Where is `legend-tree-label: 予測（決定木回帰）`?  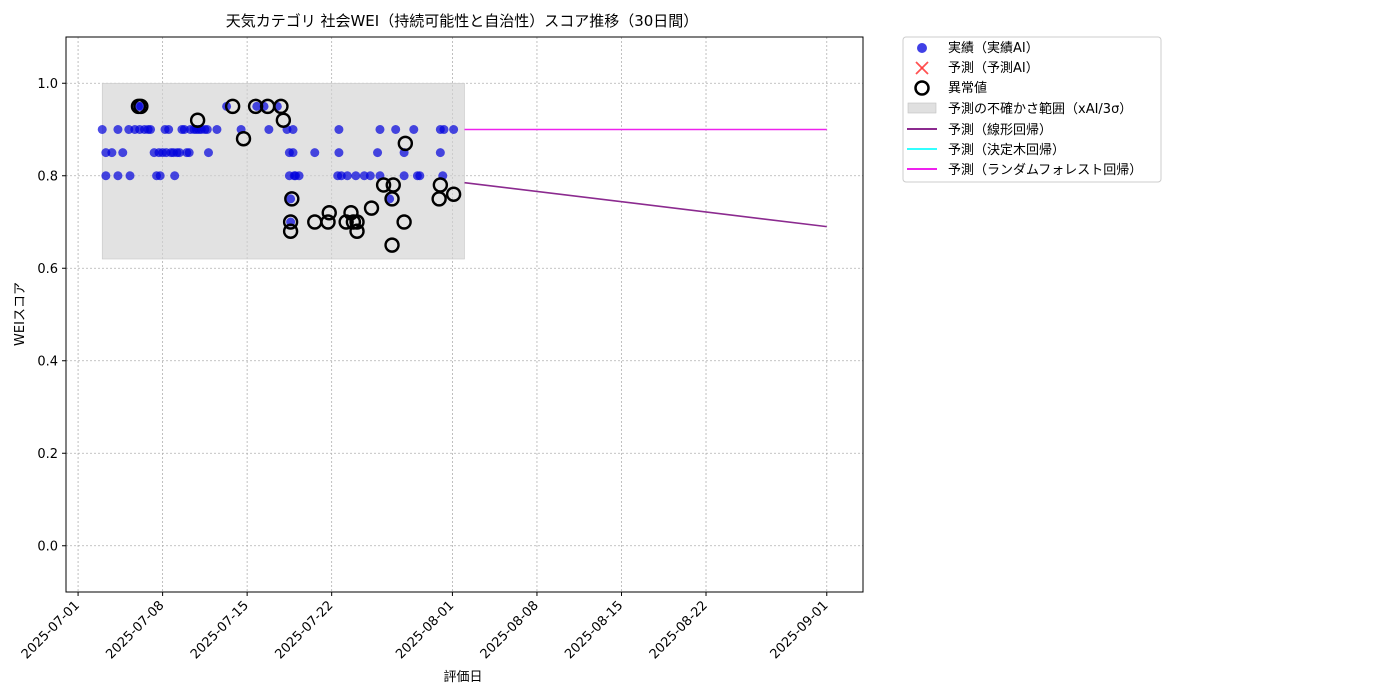
legend-tree-label: 予測（決定木回帰） is located at coordinates (1006, 150).